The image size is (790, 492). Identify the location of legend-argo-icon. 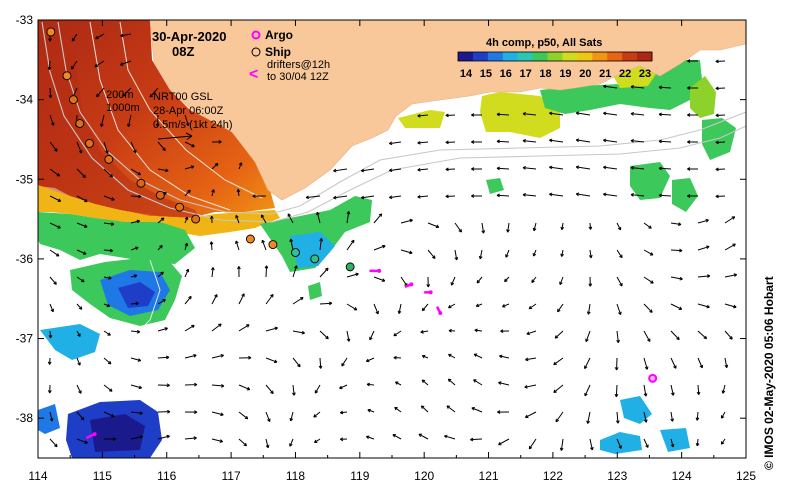
(256, 35).